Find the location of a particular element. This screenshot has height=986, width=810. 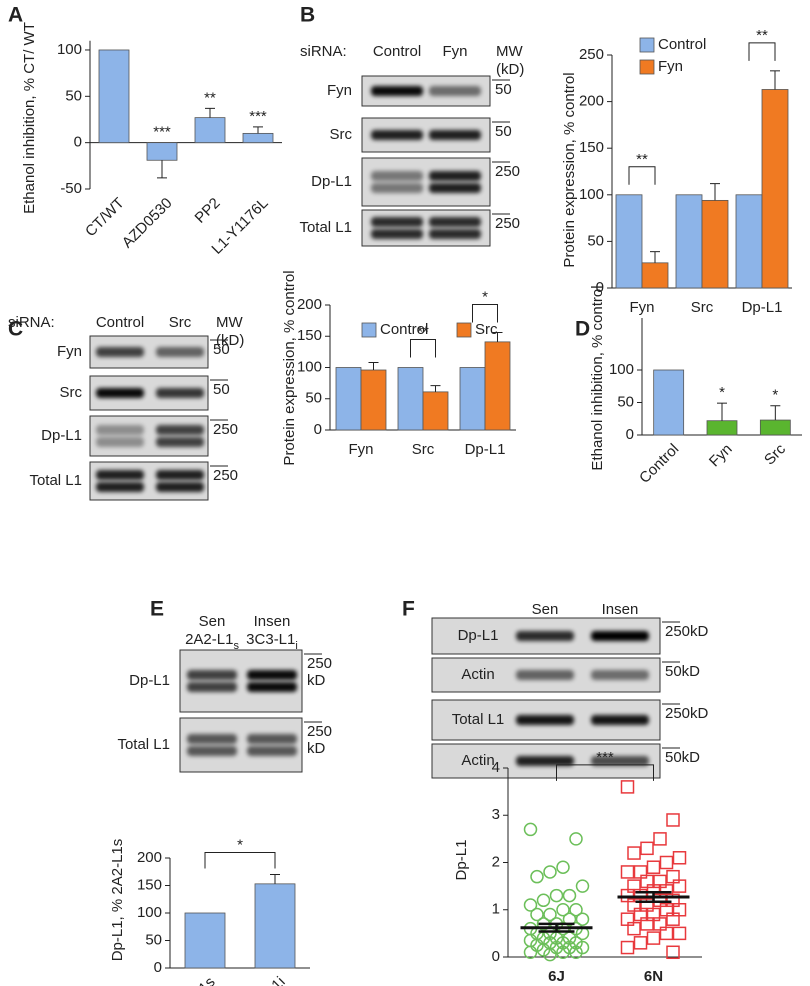

panel-label: E is located at coordinates (157, 609).